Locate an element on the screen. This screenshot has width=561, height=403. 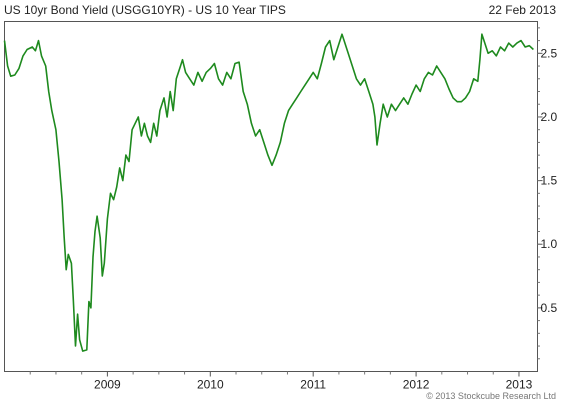
x-axis: 2009 2010 2011 2012 2013 is located at coordinates (281, 381).